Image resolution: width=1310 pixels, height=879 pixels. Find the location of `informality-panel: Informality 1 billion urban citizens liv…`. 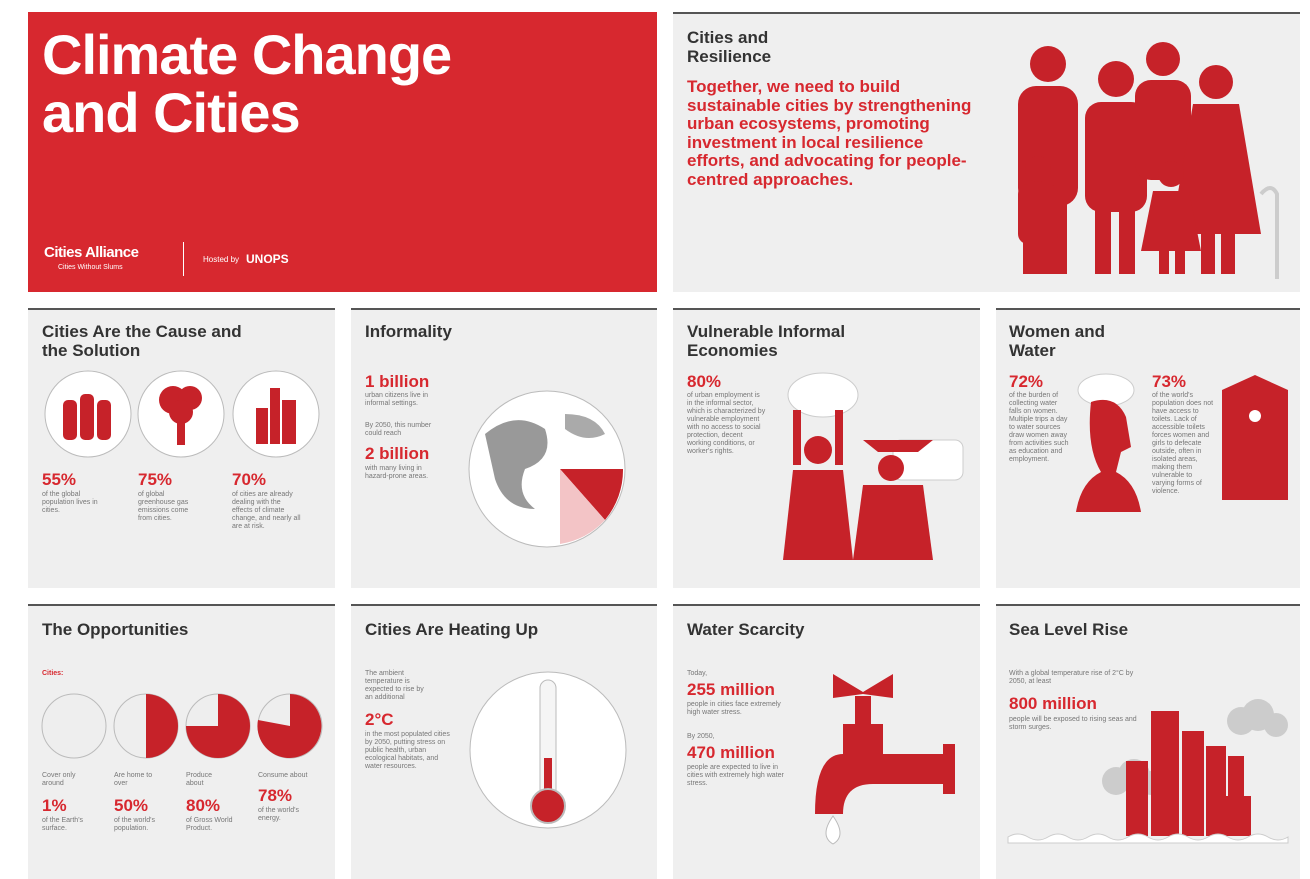

informality-panel: Informality 1 billion urban citizens liv… is located at coordinates (504, 448).